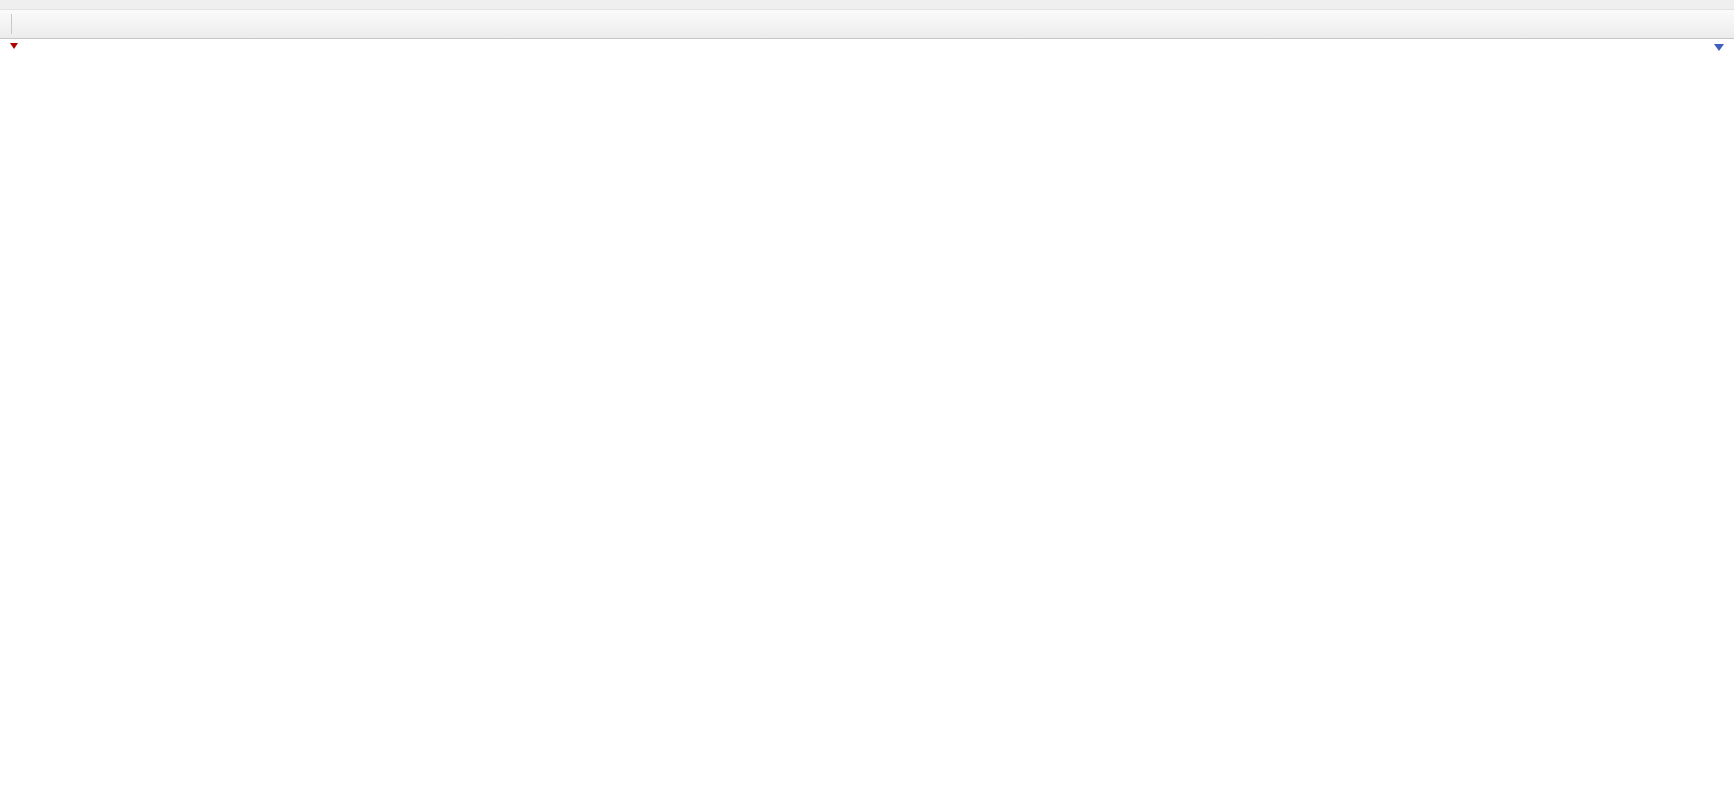 The width and height of the screenshot is (1734, 792). What do you see at coordinates (1700, 396) in the screenshot?
I see `price-axis` at bounding box center [1700, 396].